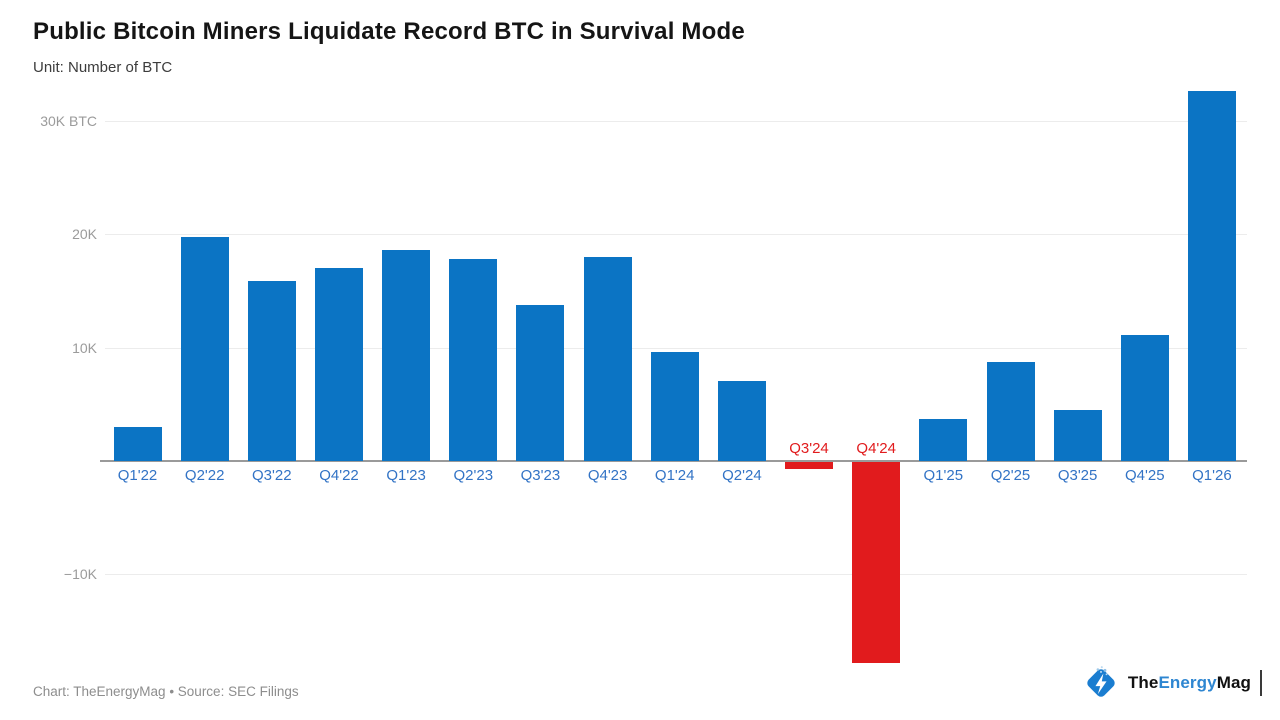  What do you see at coordinates (103, 67) in the screenshot?
I see `chart-unit-subtitle: Unit: Number of BTC` at bounding box center [103, 67].